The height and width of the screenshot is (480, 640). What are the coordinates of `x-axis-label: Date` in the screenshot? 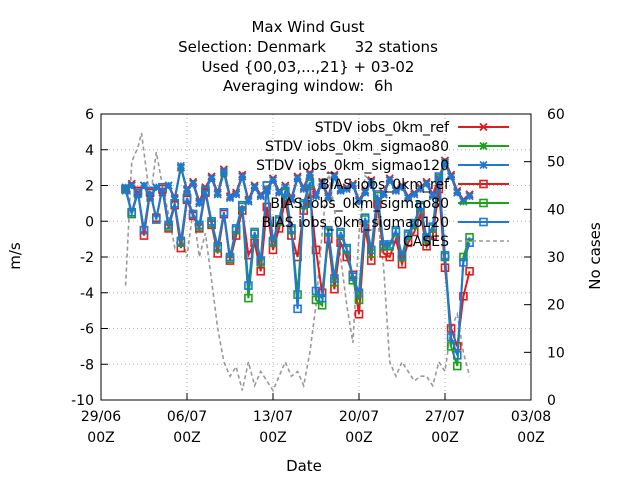 It's located at (304, 466).